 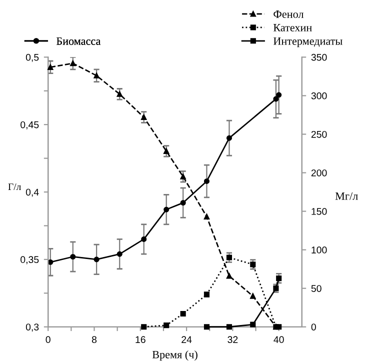 I want to click on y2-tick-label: 0, so click(x=313, y=327).